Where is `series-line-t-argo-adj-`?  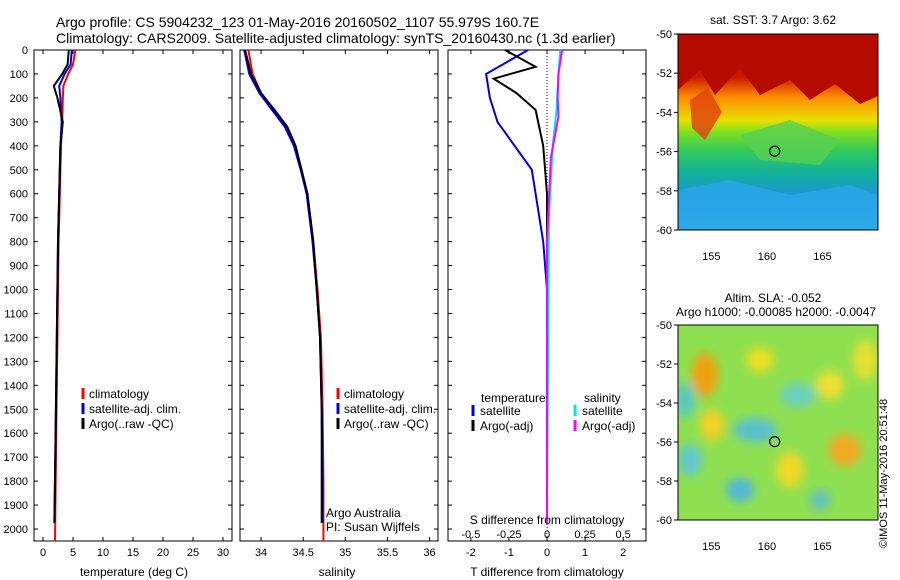 series-line-t-argo-adj- is located at coordinates (519, 286).